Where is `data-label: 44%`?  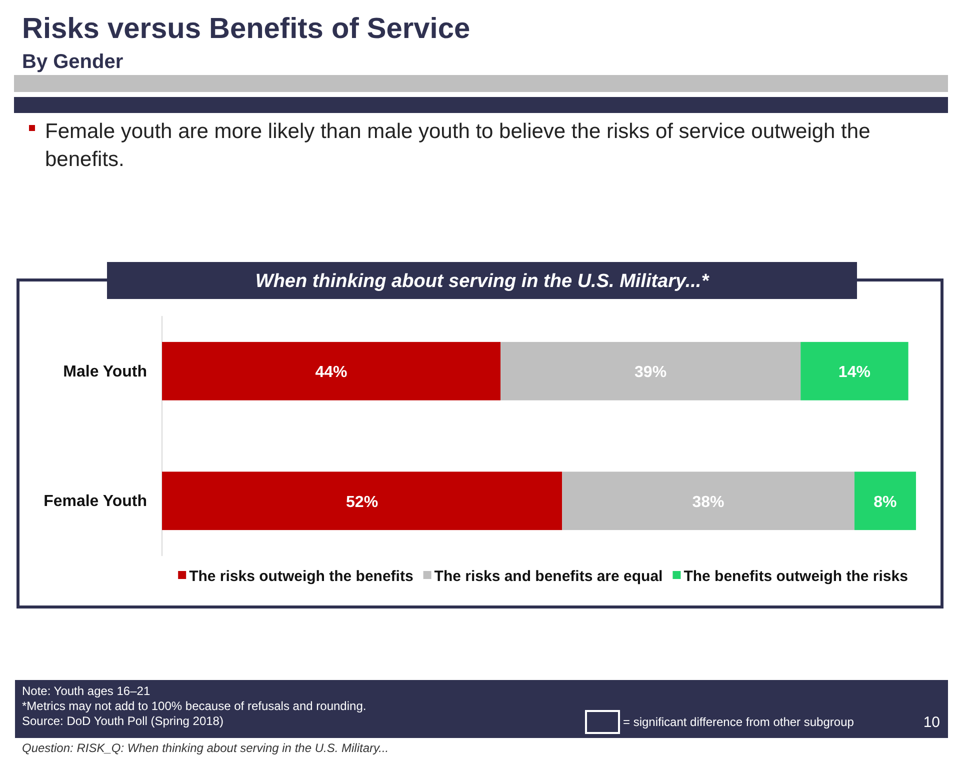
data-label: 44% is located at coordinates (331, 373).